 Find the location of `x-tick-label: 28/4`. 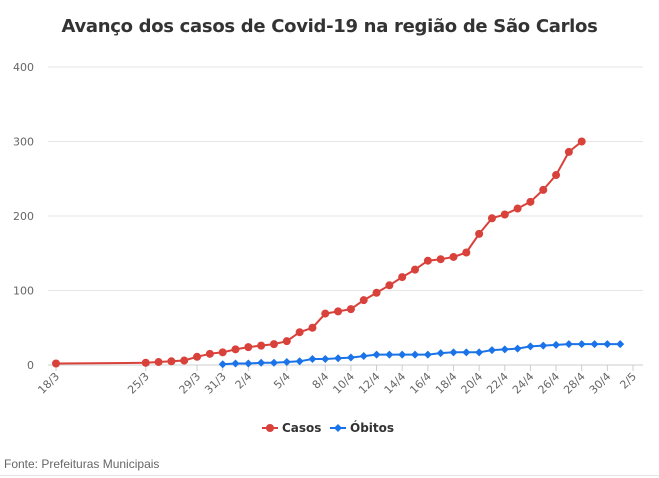

x-tick-label: 28/4 is located at coordinates (574, 383).